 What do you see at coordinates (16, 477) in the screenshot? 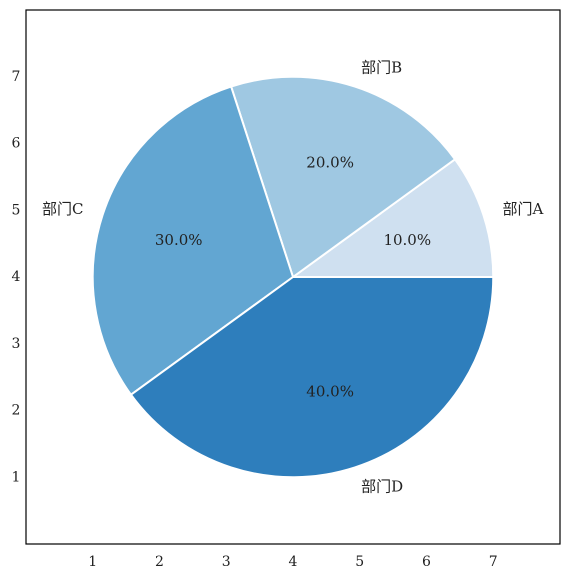
I see `y-tick-label: 1` at bounding box center [16, 477].